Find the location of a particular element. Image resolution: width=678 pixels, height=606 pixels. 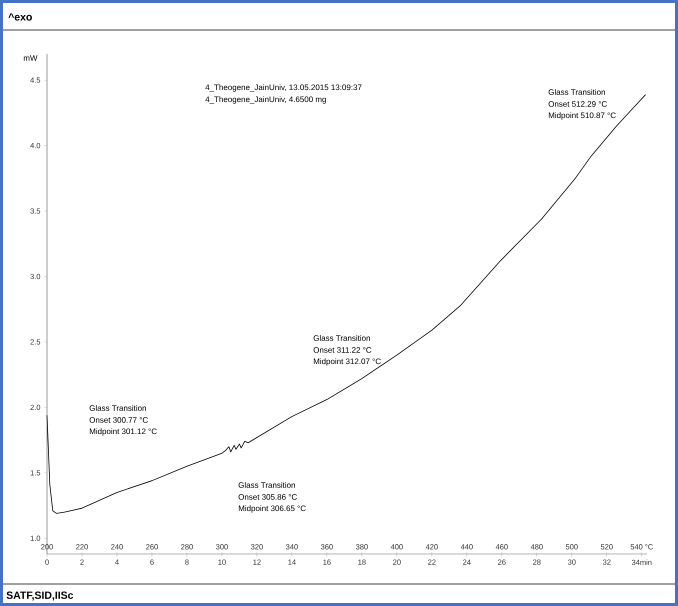

text: ^exo is located at coordinates (20, 17).